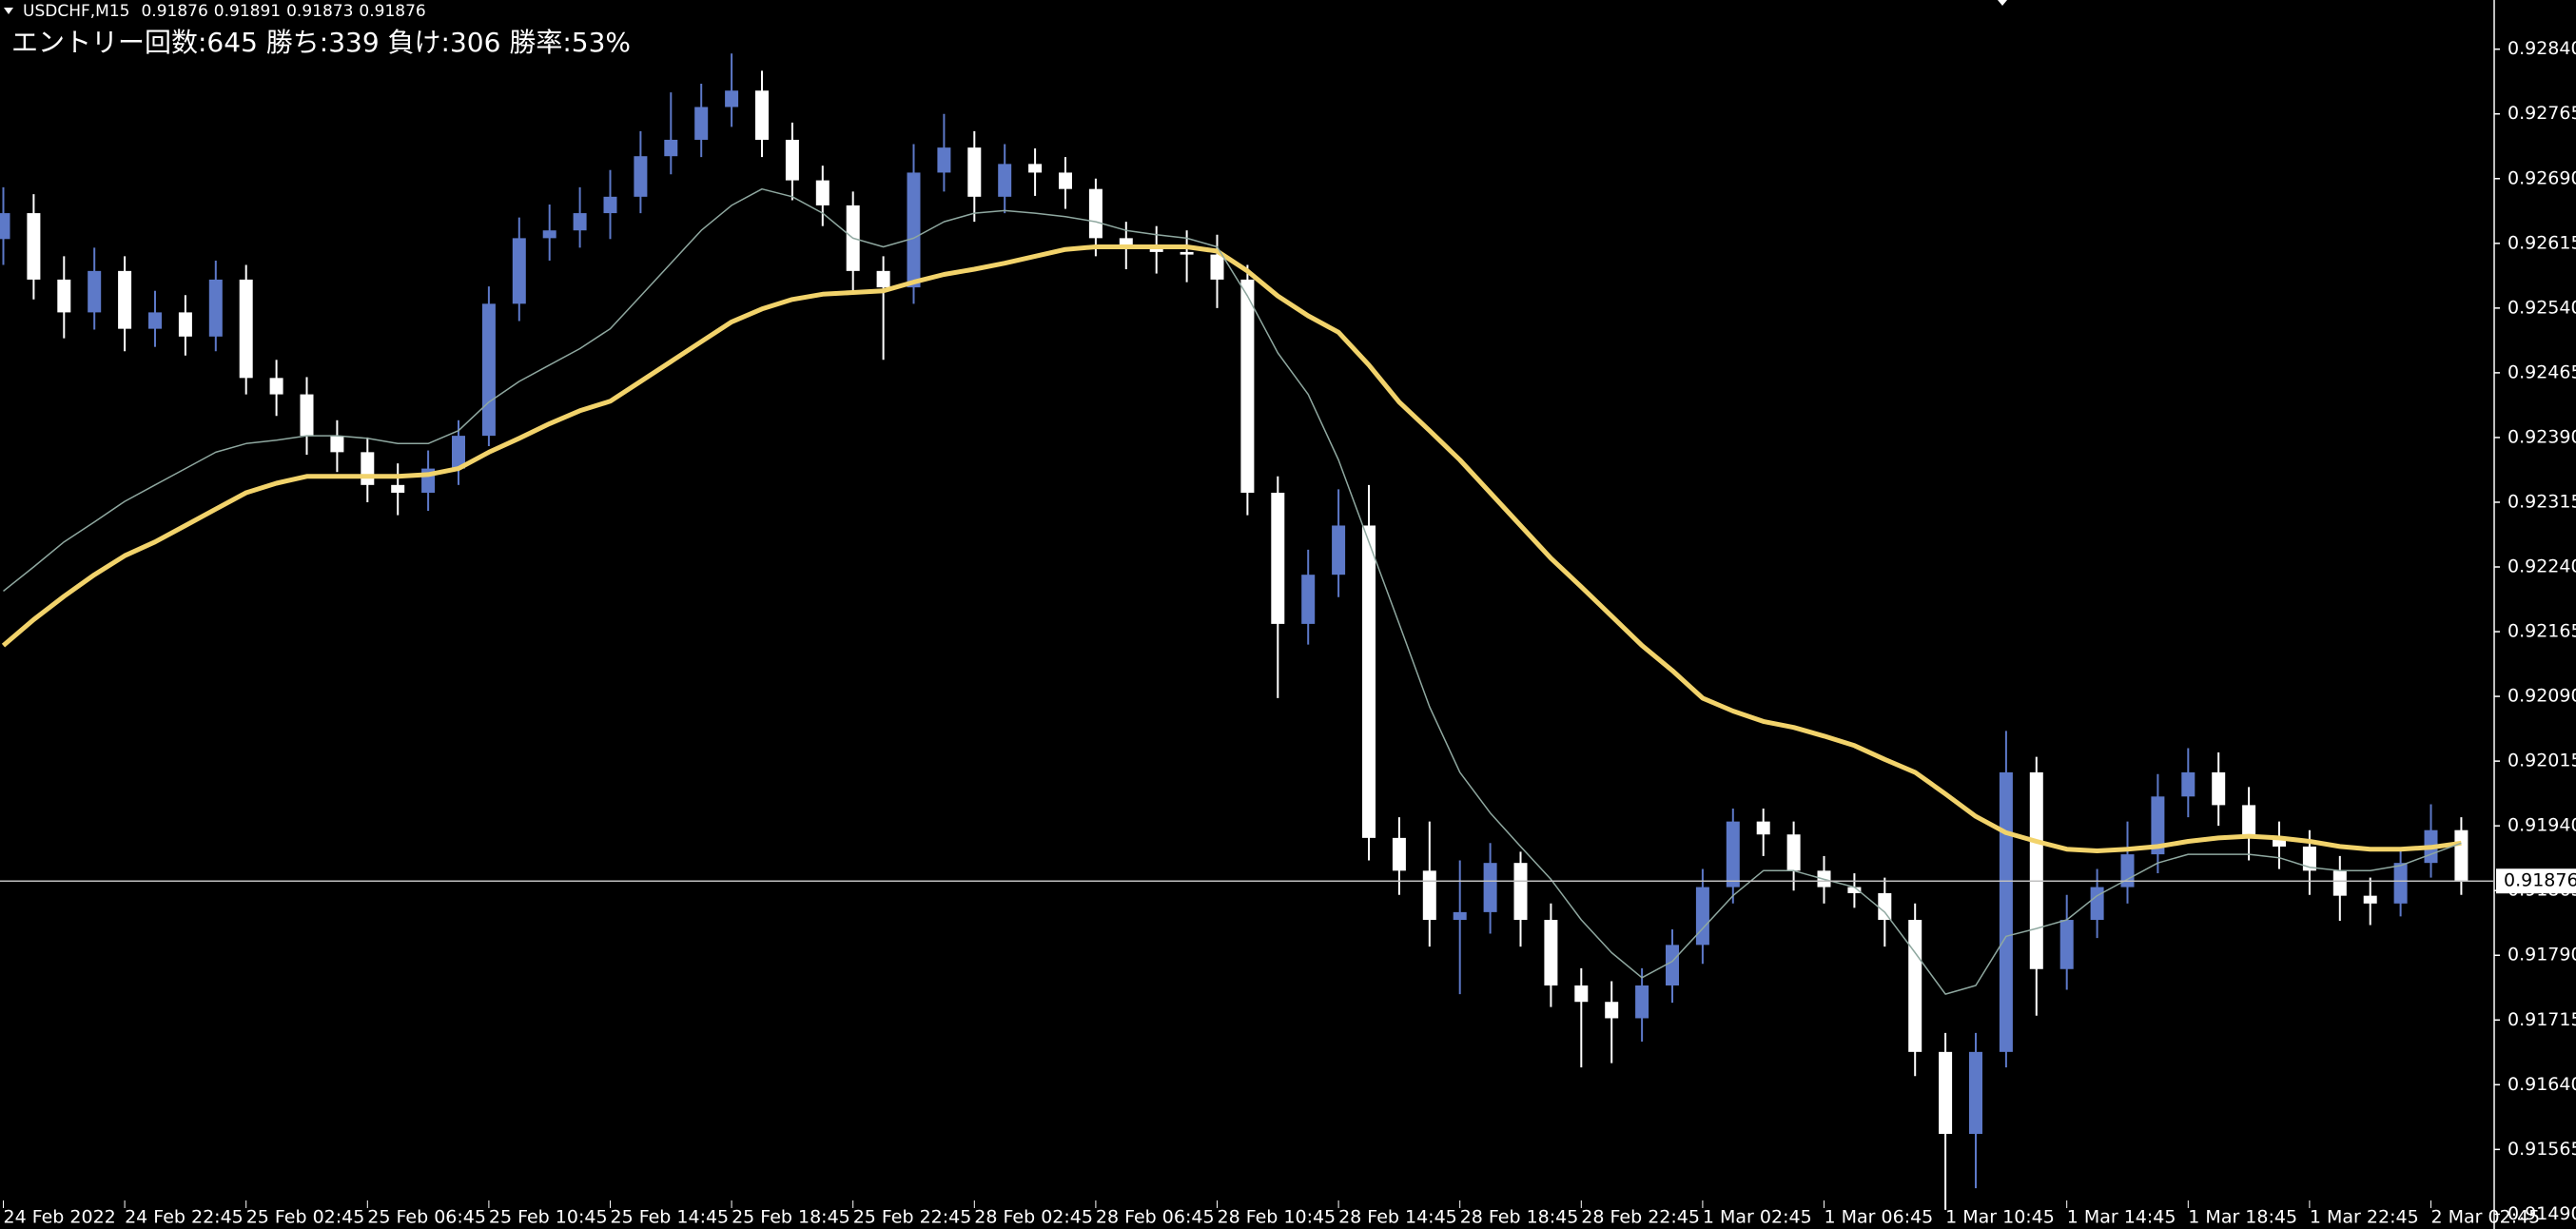 This screenshot has width=2576, height=1229. Describe the element at coordinates (671, 1217) in the screenshot. I see `x-tick-label: 25 Feb 14:45` at that location.